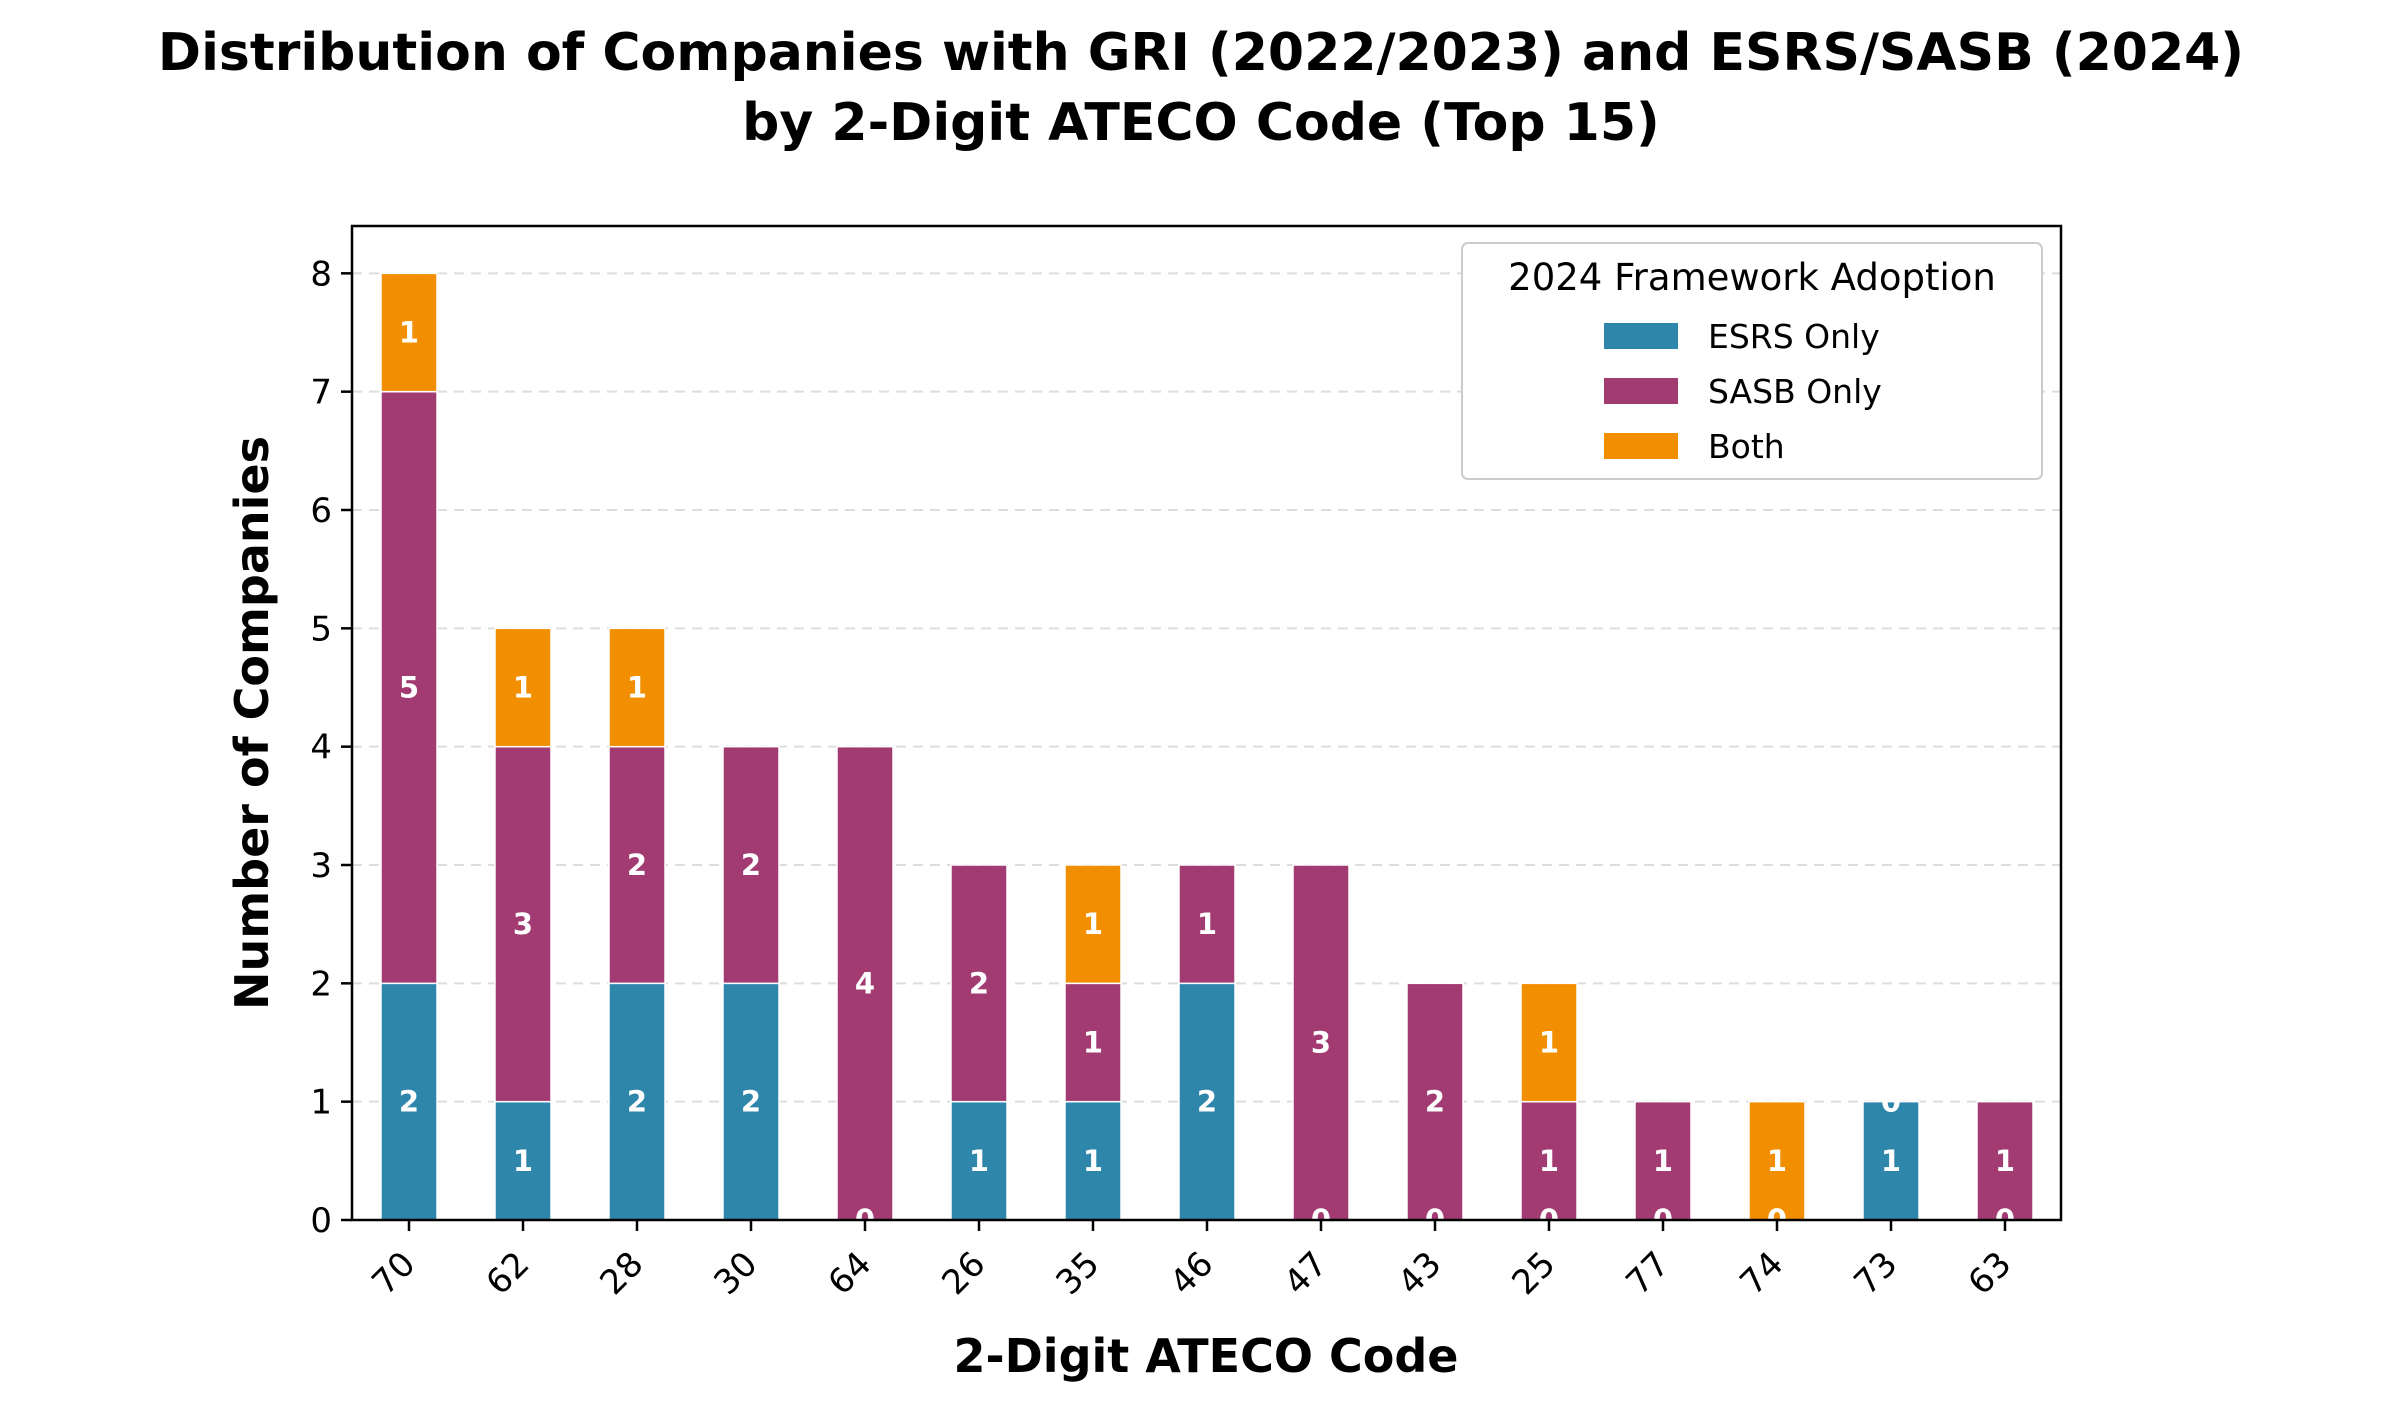  Describe the element at coordinates (735, 1273) in the screenshot. I see `x-tick-label: 30` at that location.